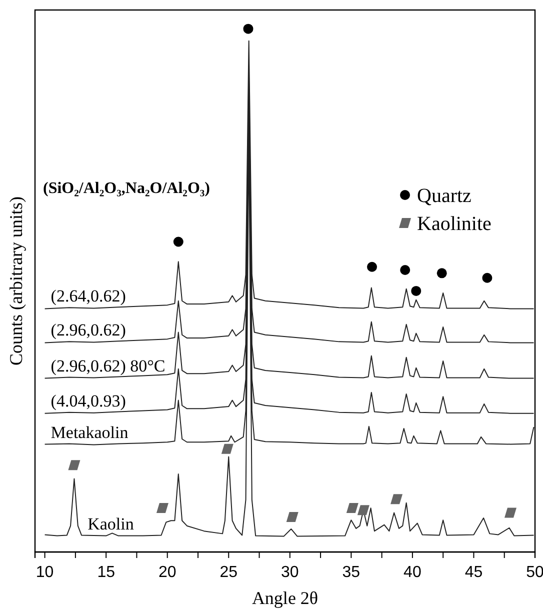  I want to click on legend-label: Kaolinite, so click(454, 224).